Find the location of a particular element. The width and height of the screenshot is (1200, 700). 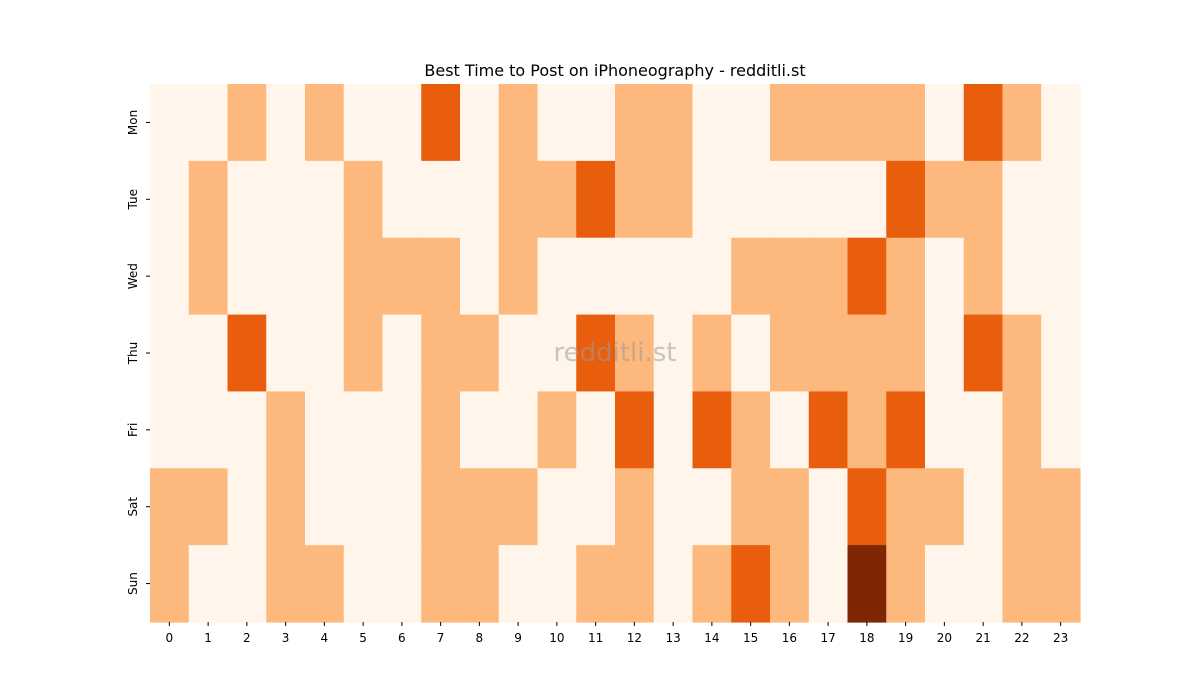

x-tick-label: 1 is located at coordinates (208, 638).